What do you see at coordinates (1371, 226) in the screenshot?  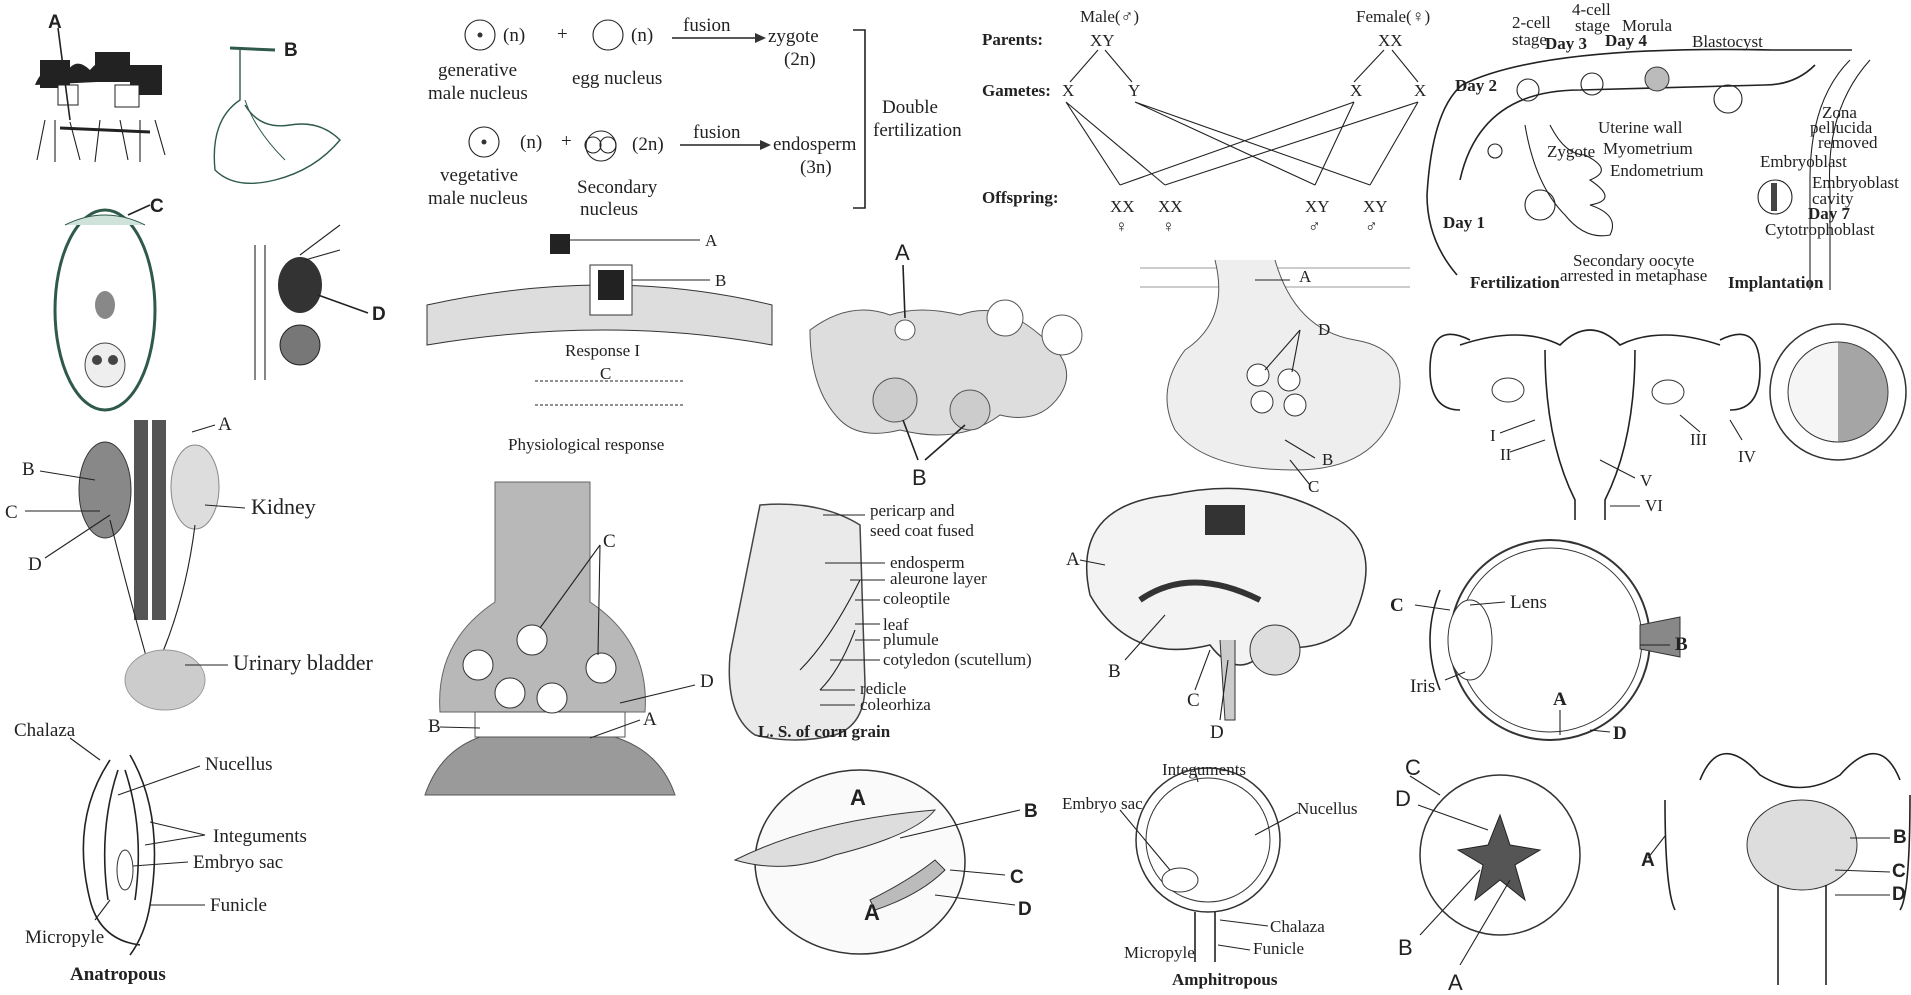 I see `offspring-sex-4: ♂` at bounding box center [1371, 226].